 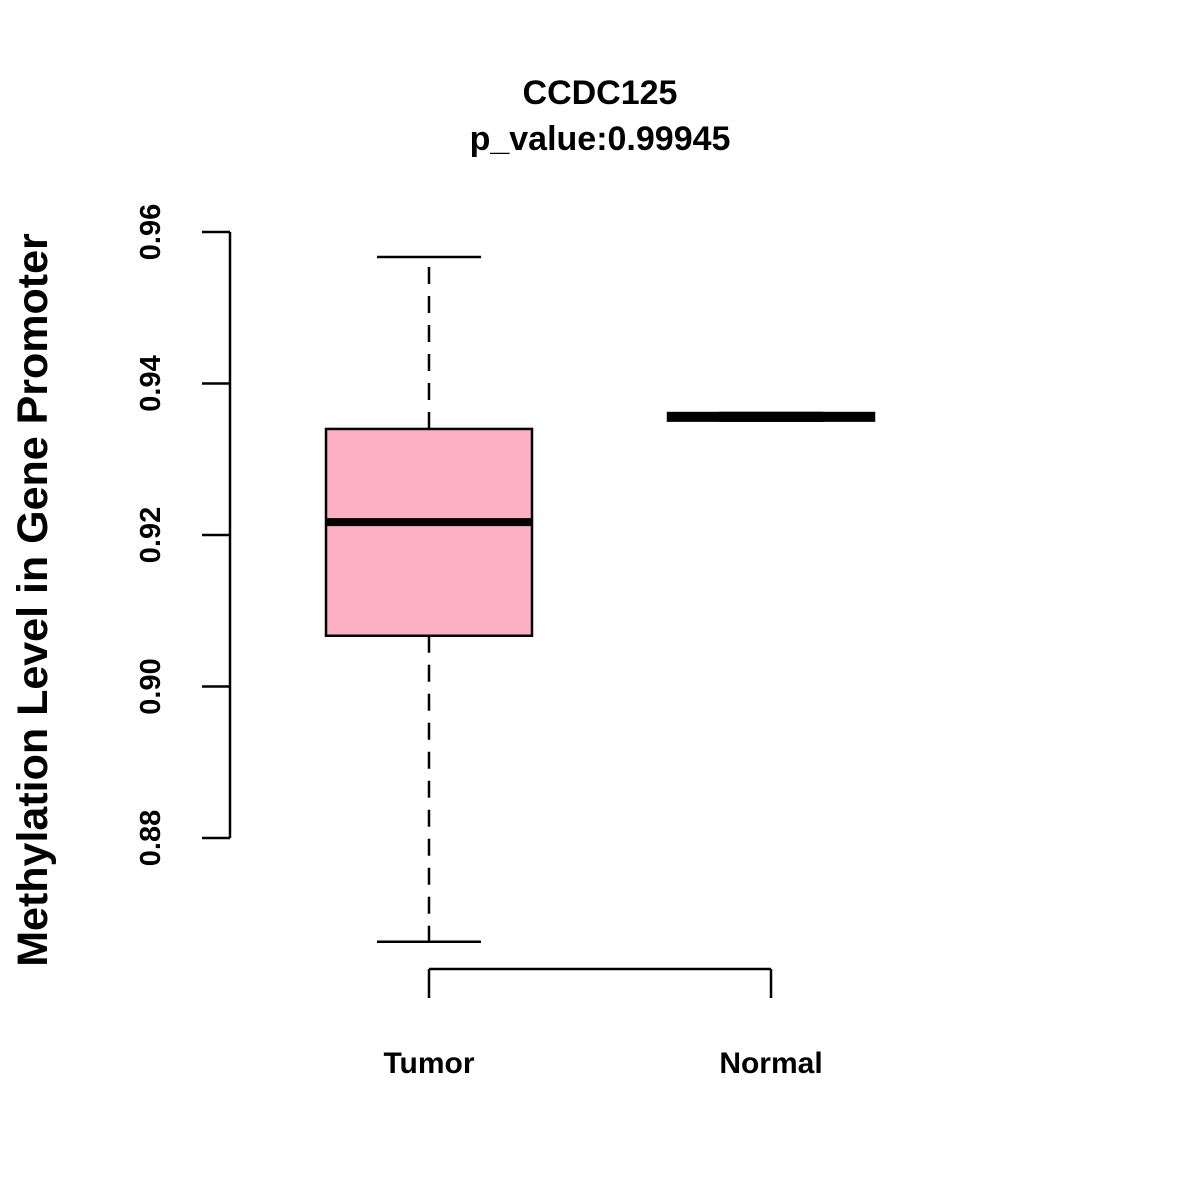 I want to click on chart-subtitle: p_value:0.99945, so click(x=600, y=139).